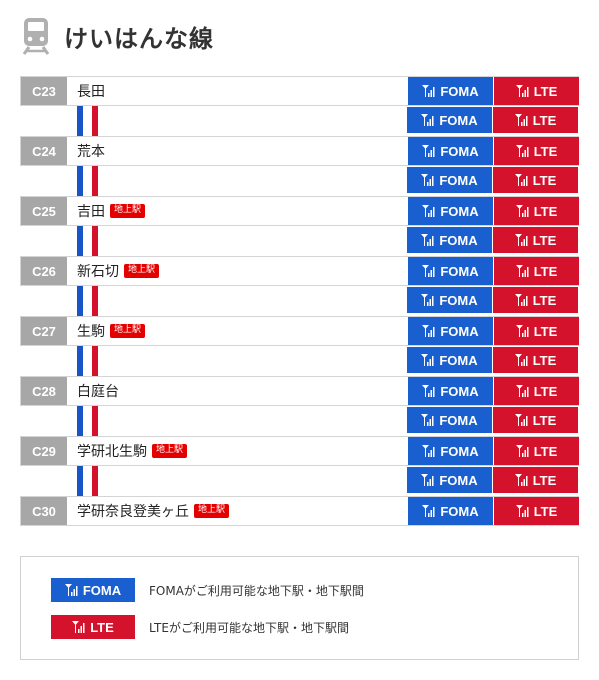  Describe the element at coordinates (44, 91) in the screenshot. I see `station-code: C23` at that location.